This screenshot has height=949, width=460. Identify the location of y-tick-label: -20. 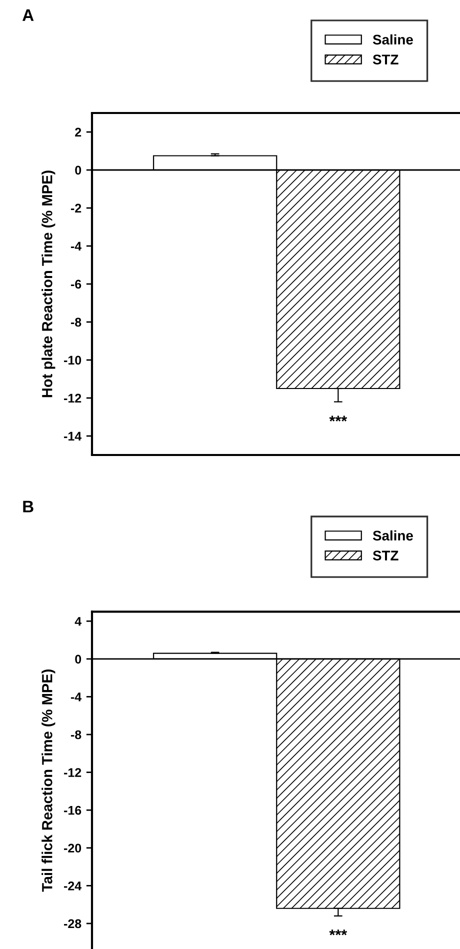
(73, 848).